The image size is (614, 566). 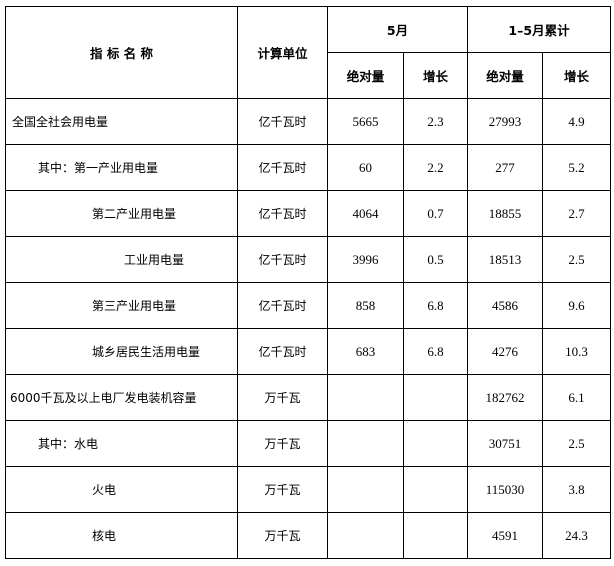 I want to click on header-month: 5月, so click(x=397, y=29).